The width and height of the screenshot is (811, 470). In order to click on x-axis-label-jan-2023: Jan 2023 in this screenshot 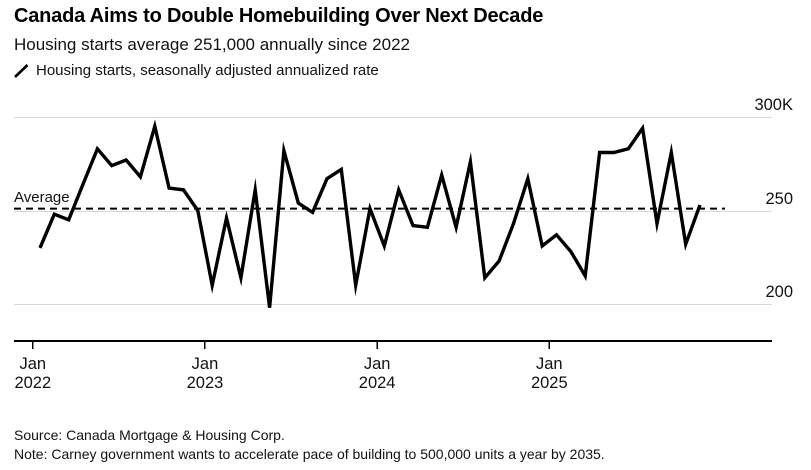, I will do `click(205, 373)`.